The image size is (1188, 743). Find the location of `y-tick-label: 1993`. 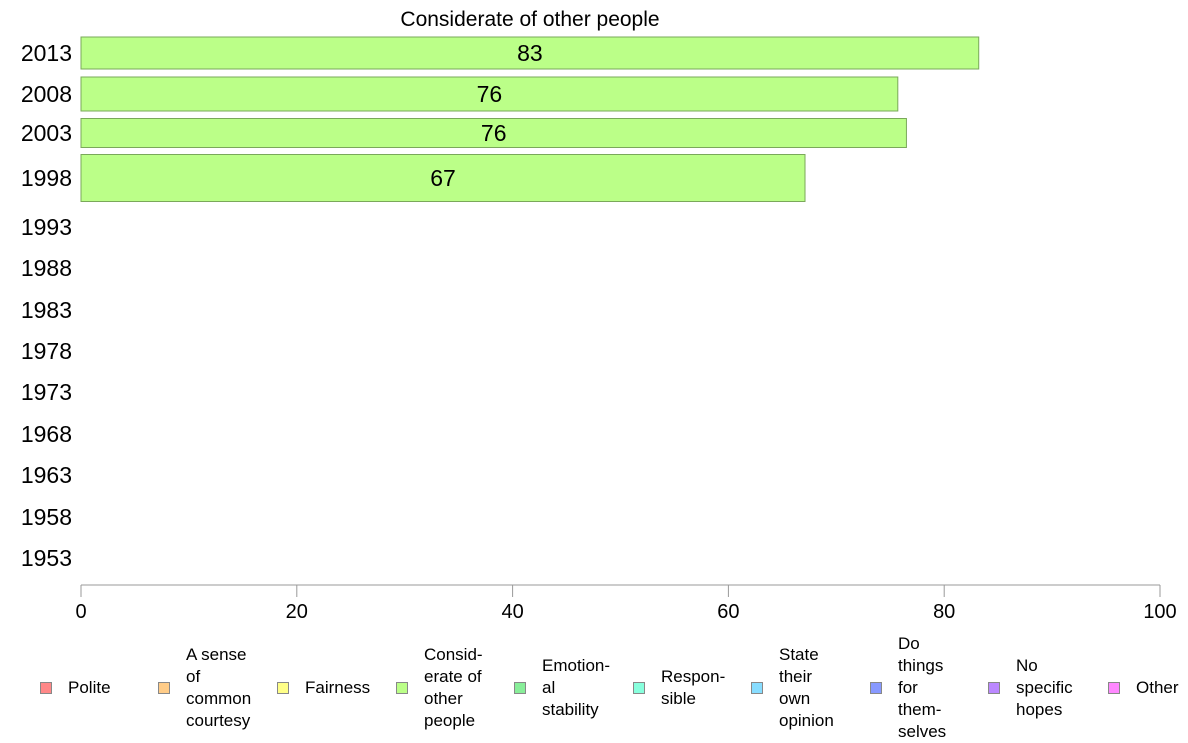

y-tick-label: 1993 is located at coordinates (46, 227).